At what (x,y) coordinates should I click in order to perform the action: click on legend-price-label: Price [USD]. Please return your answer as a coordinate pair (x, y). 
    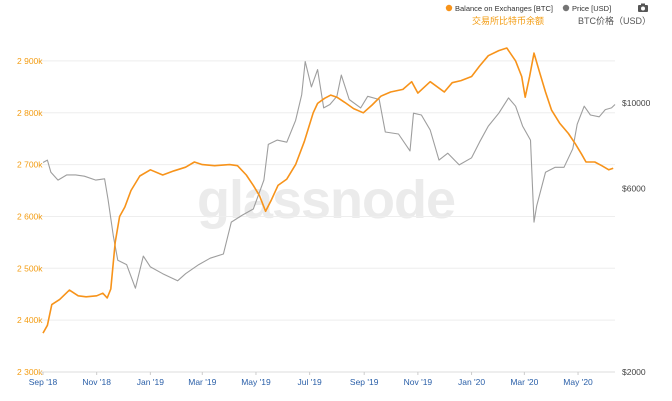
    Looking at the image, I should click on (591, 8).